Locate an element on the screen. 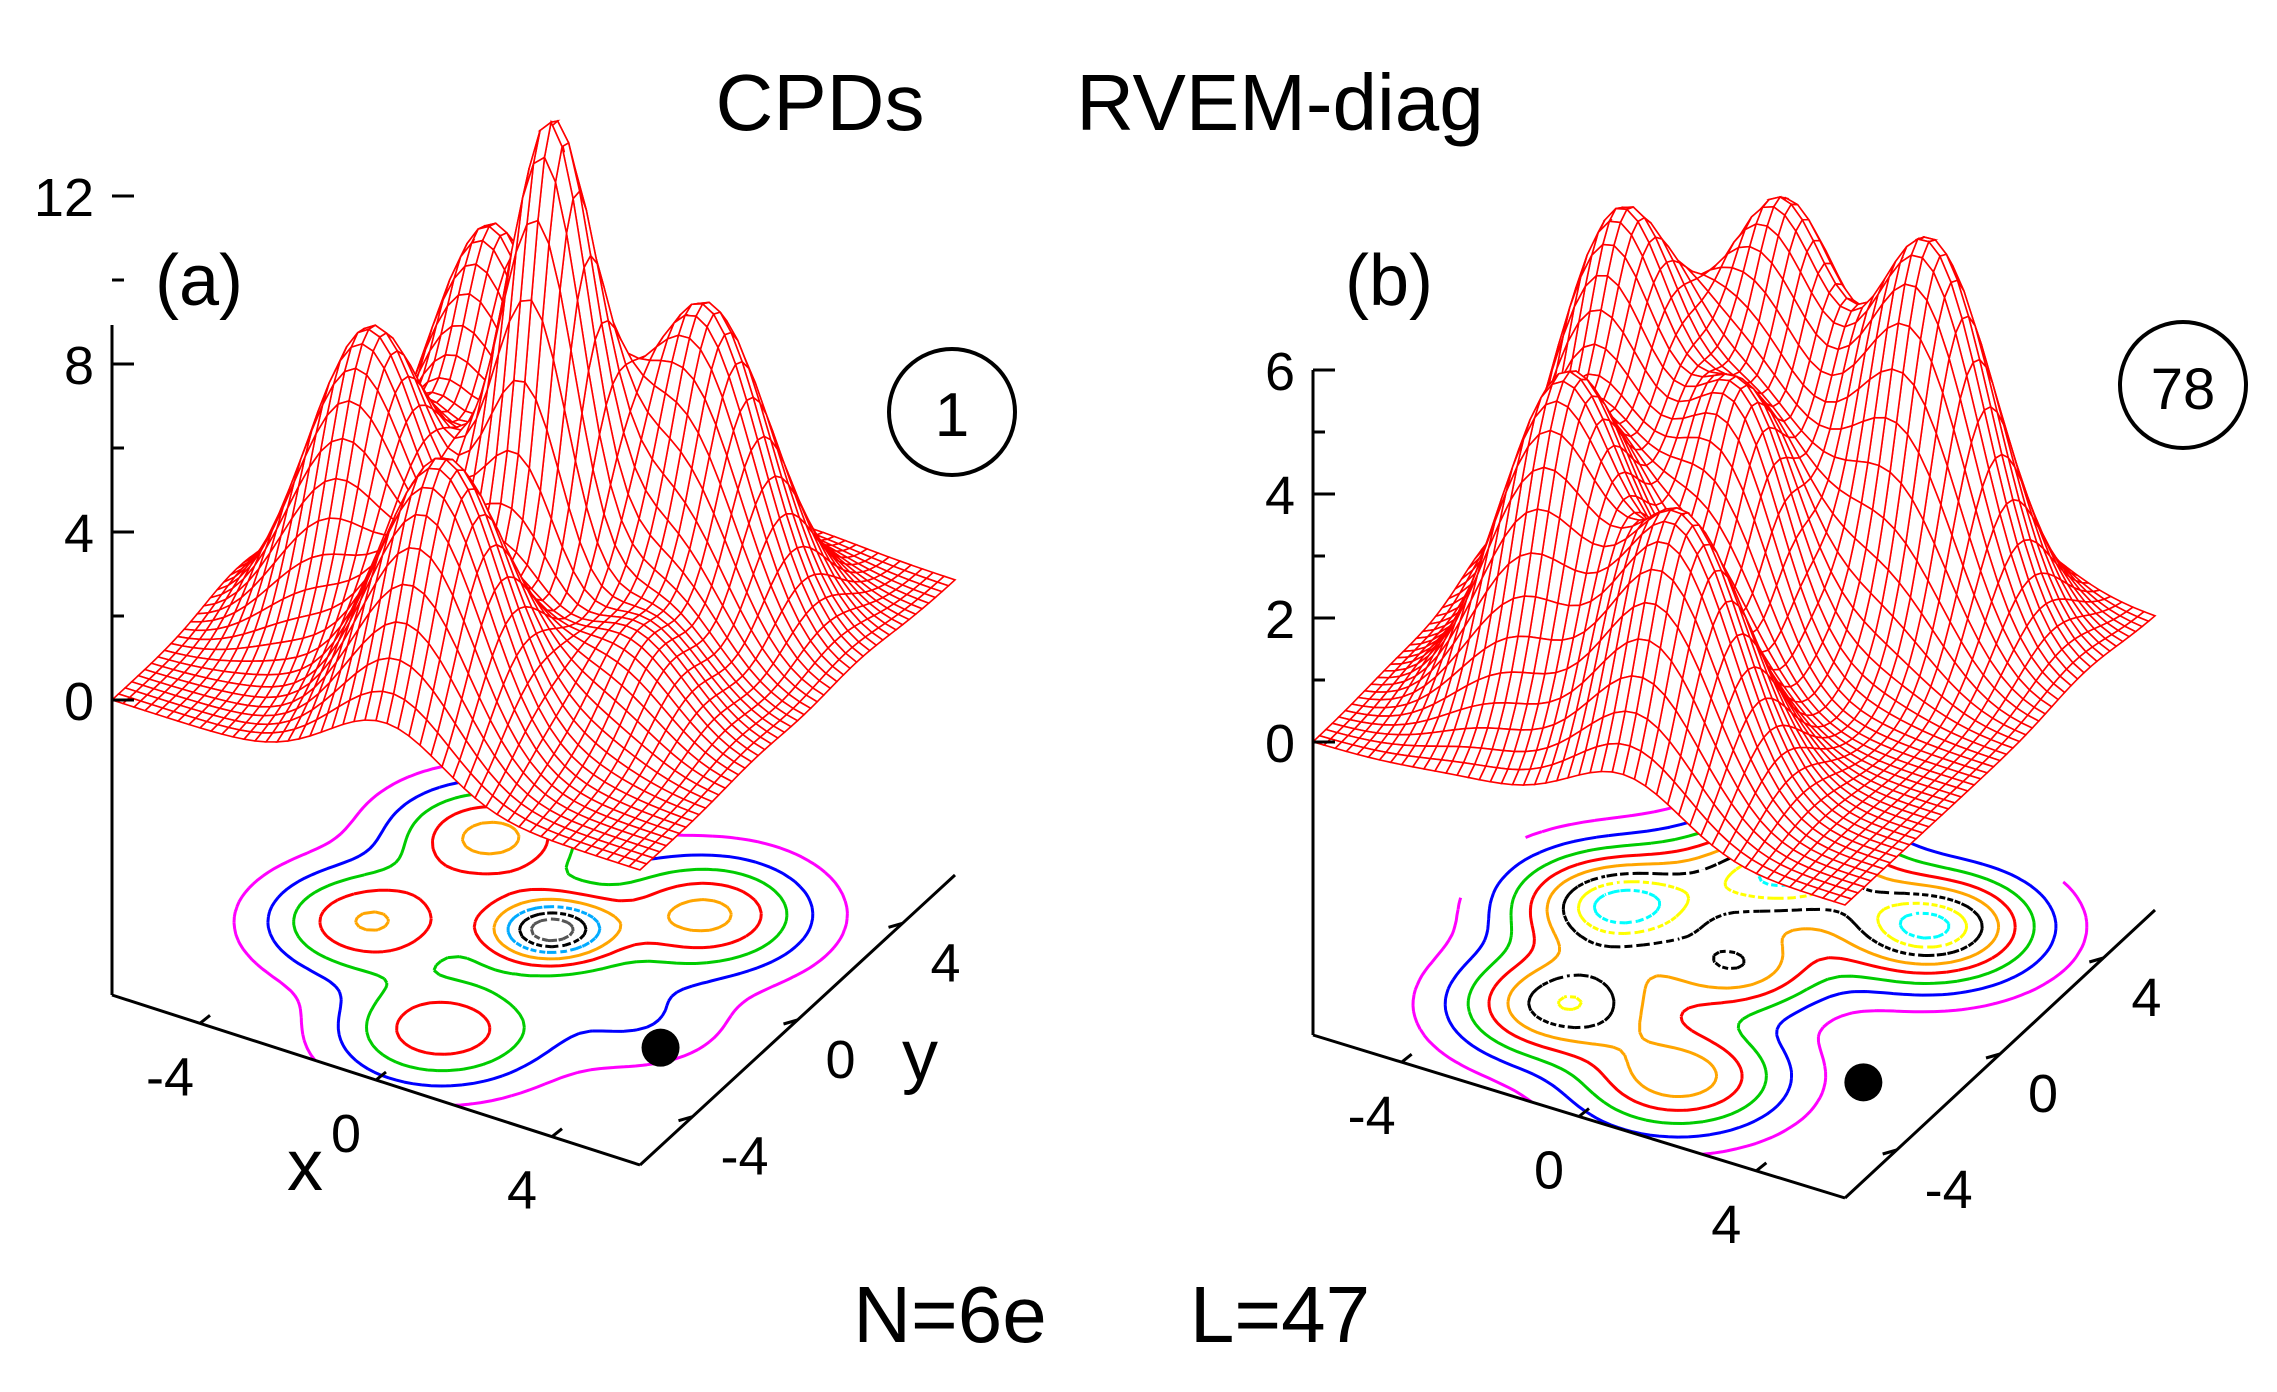 This screenshot has width=2277, height=1392. panel-a-label: (a) is located at coordinates (199, 281).